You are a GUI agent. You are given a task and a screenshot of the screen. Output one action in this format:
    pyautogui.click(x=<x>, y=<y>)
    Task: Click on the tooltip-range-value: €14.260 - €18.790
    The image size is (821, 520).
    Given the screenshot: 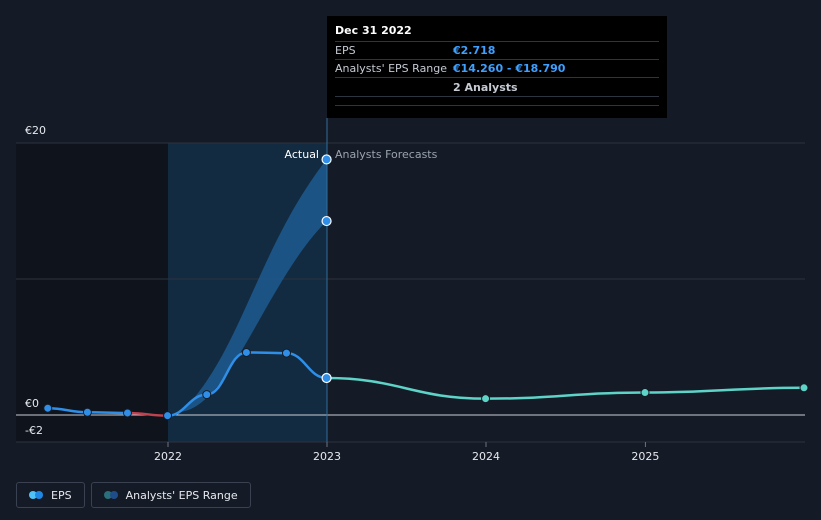 What is the action you would take?
    pyautogui.click(x=509, y=68)
    